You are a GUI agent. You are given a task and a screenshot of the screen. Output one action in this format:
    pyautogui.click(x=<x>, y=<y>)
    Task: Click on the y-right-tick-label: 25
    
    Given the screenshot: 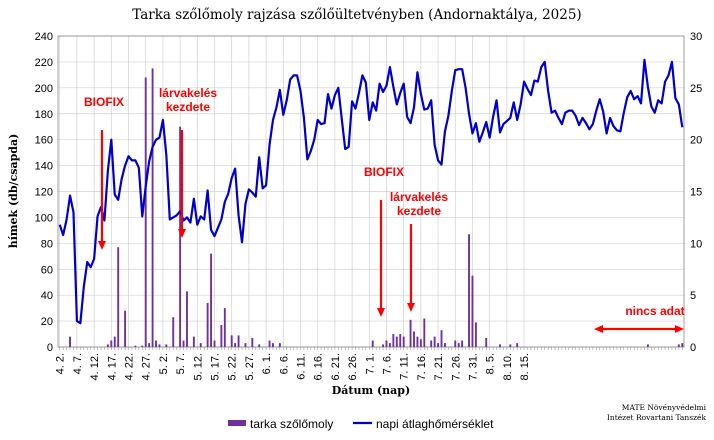 What is the action you would take?
    pyautogui.click(x=696, y=89)
    